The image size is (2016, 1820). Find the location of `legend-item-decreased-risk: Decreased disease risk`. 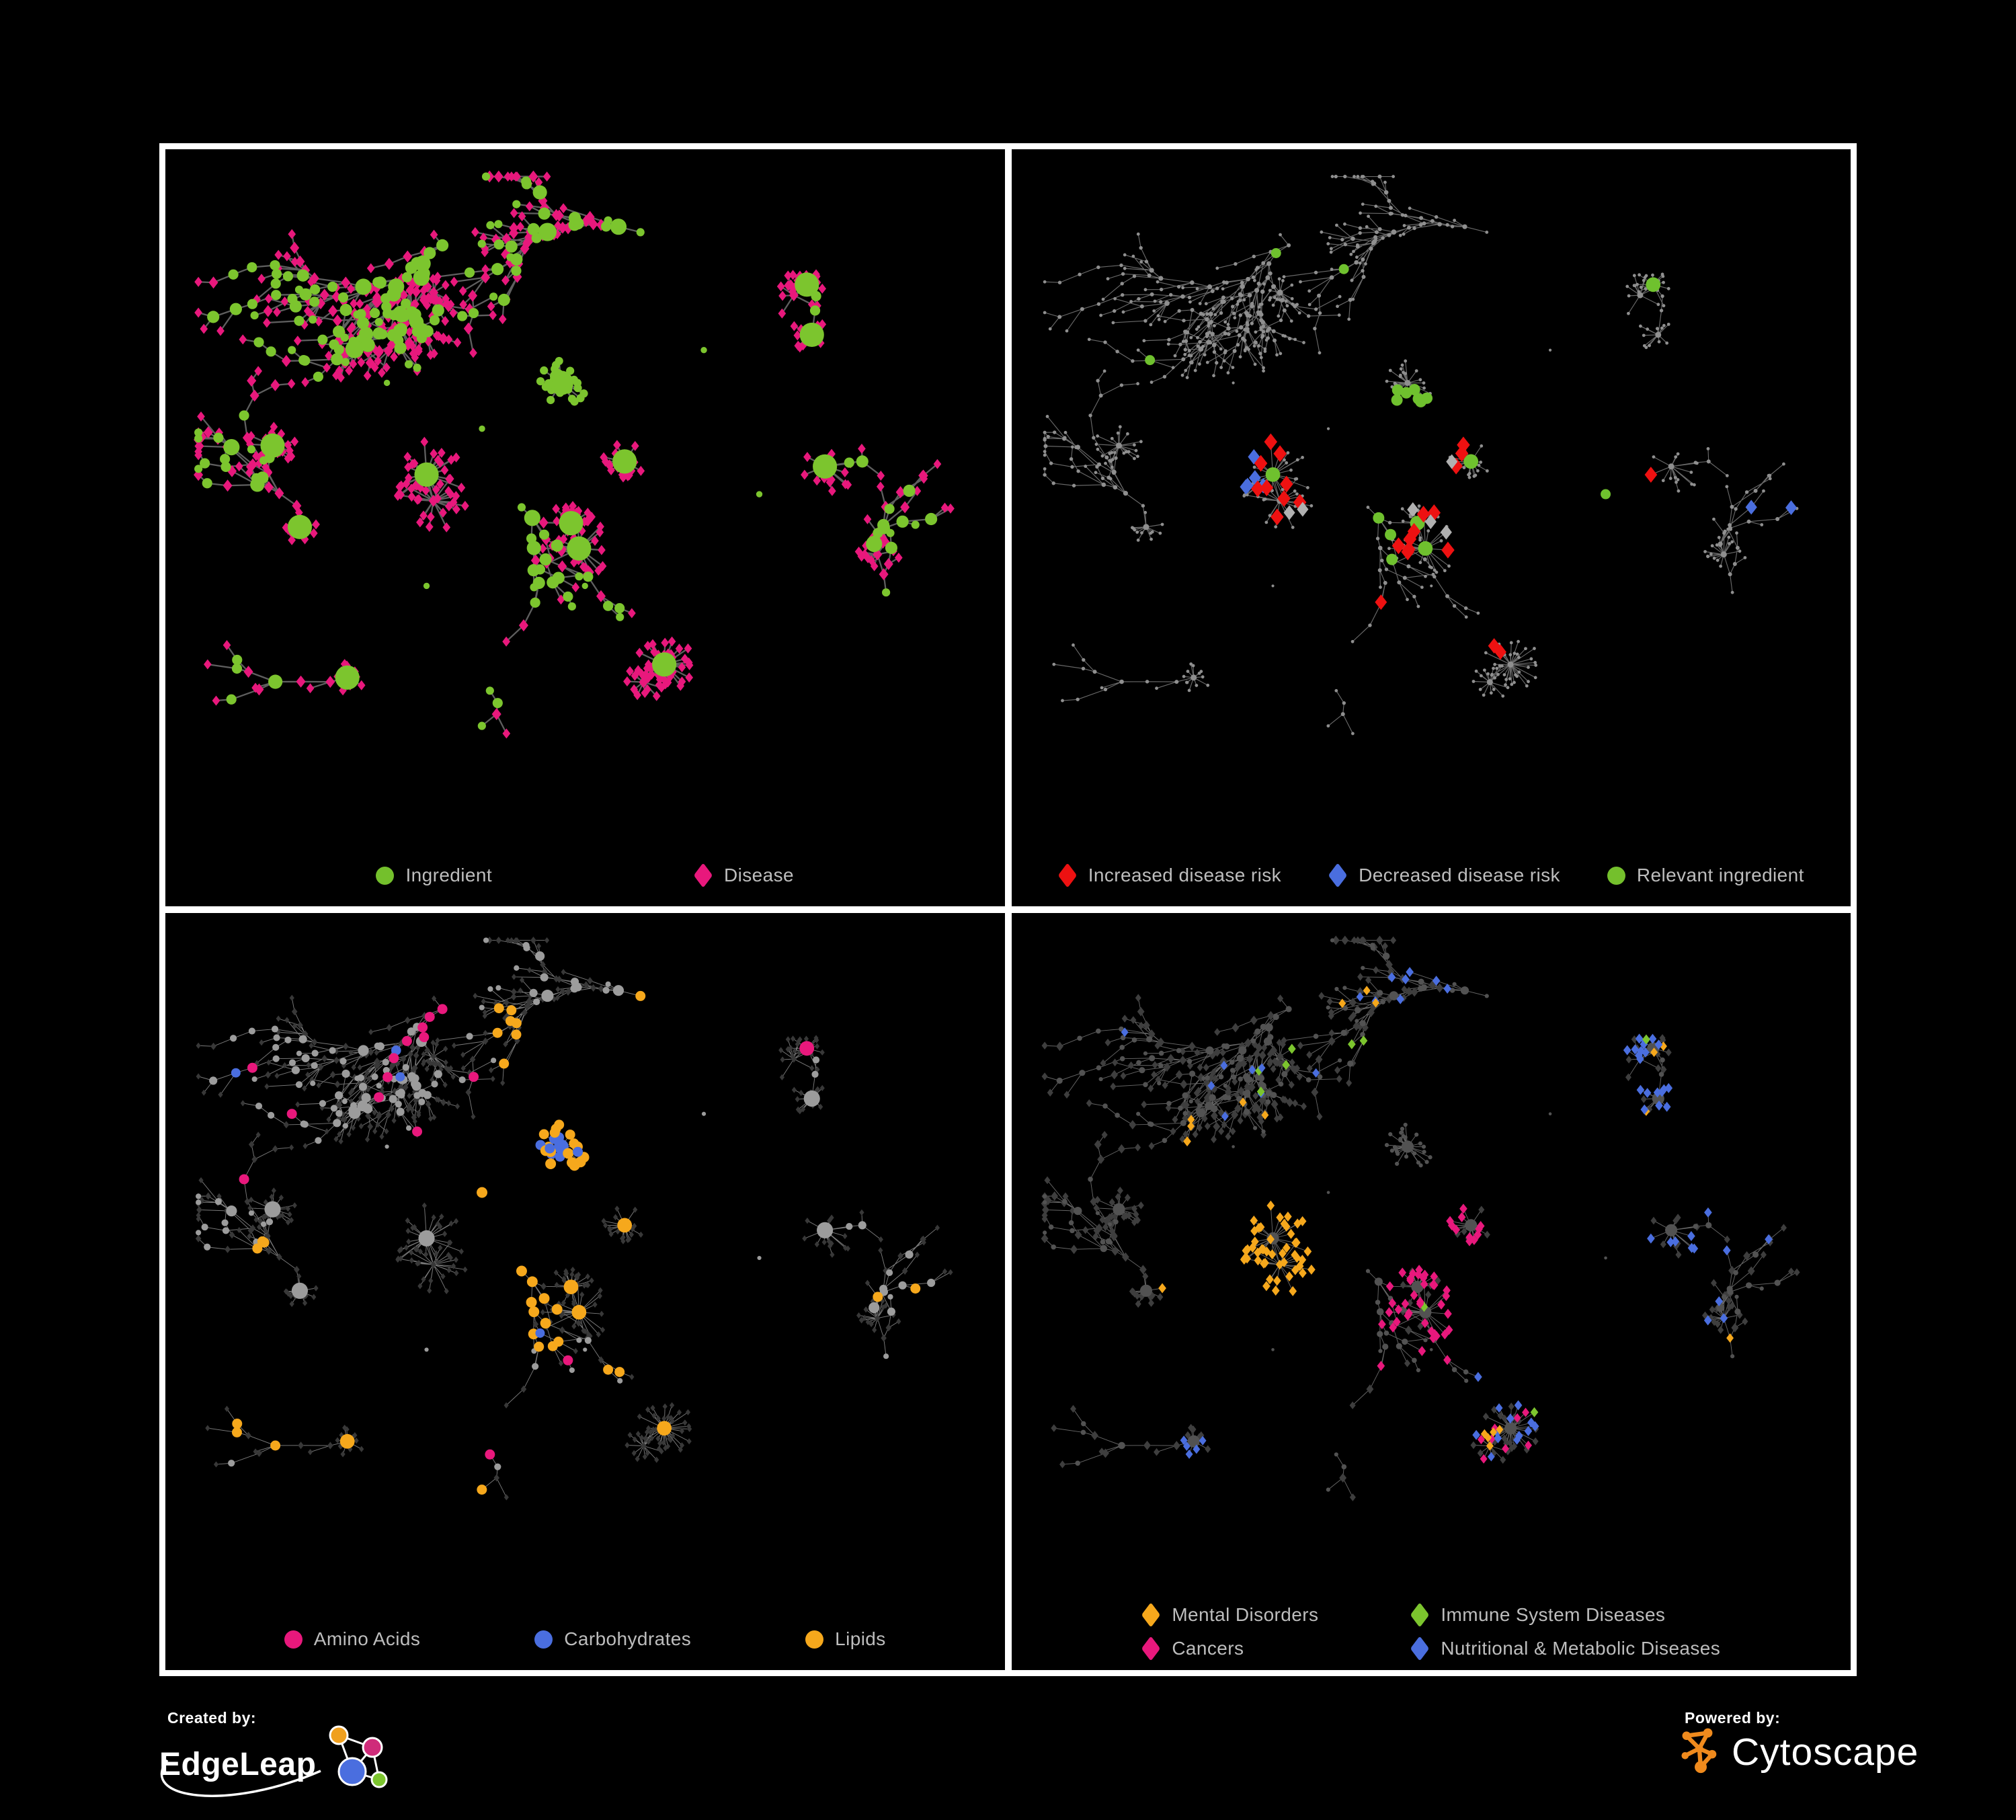

legend-item-decreased-risk: Decreased disease risk is located at coordinates (1444, 875).